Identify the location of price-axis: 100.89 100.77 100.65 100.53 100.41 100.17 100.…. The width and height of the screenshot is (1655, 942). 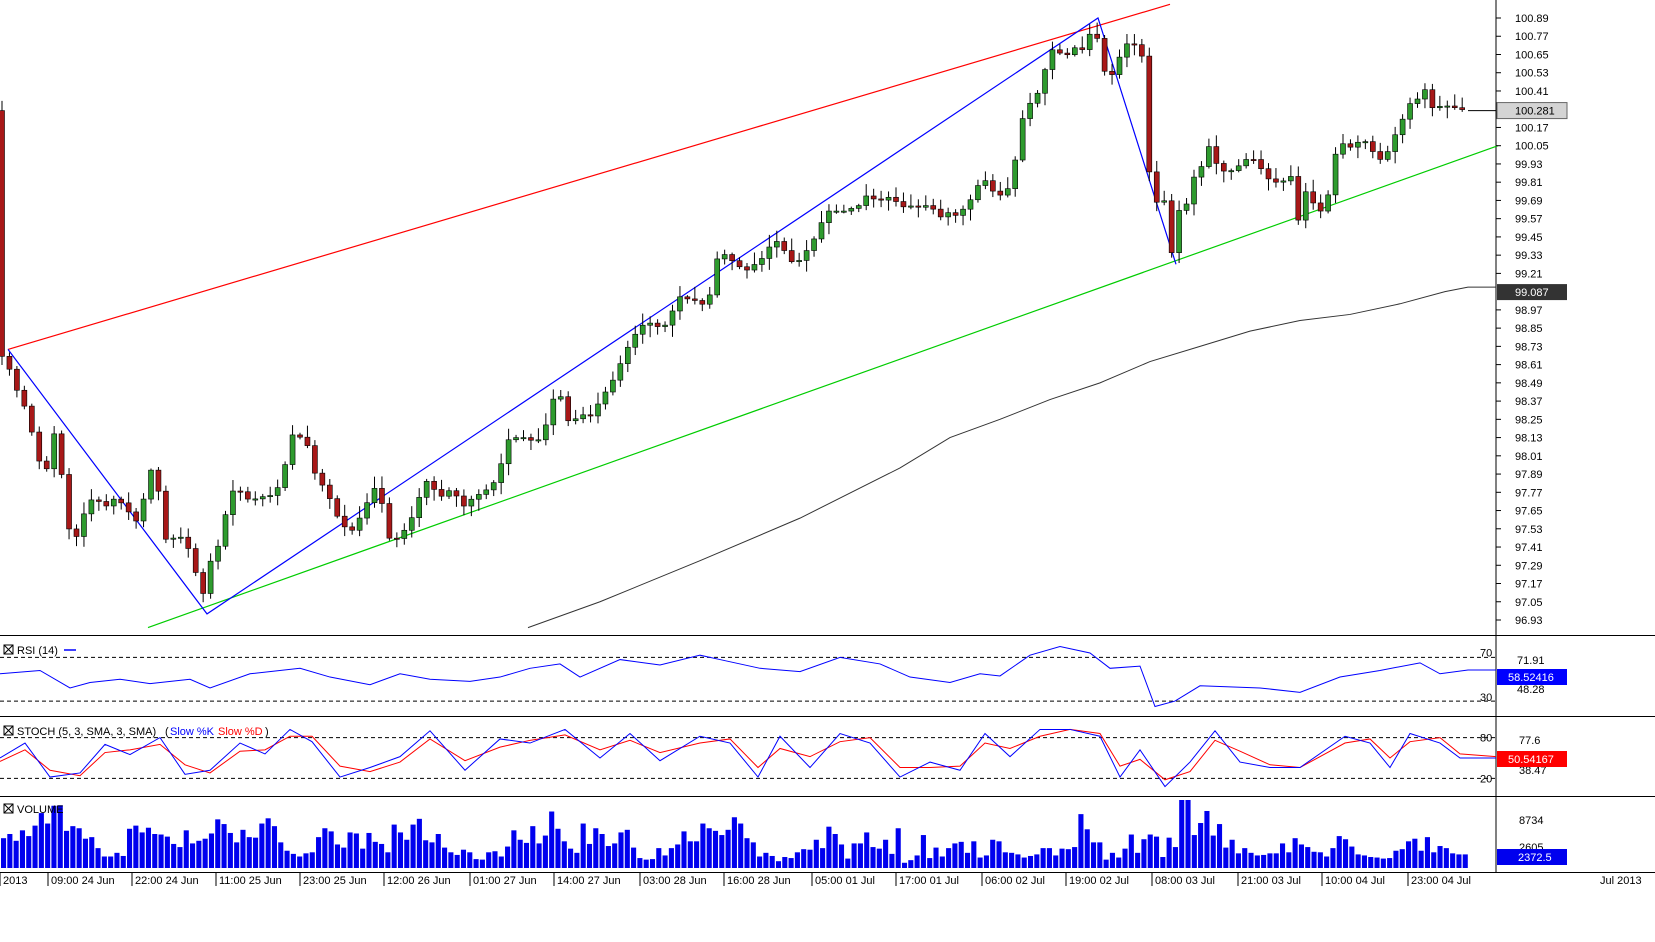
(1532, 320).